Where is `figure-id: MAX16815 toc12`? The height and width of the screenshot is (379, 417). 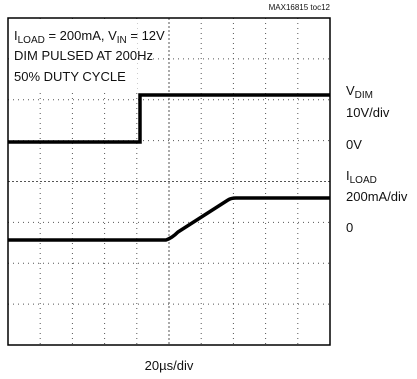 figure-id: MAX16815 toc12 is located at coordinates (300, 7).